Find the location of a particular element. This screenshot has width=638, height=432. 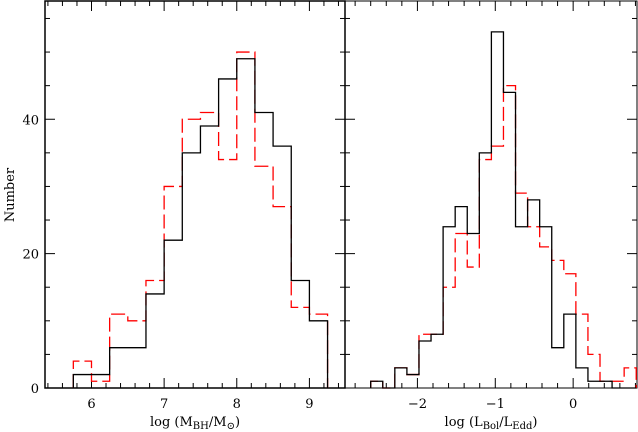

x-tick-label: 6 is located at coordinates (91, 404).